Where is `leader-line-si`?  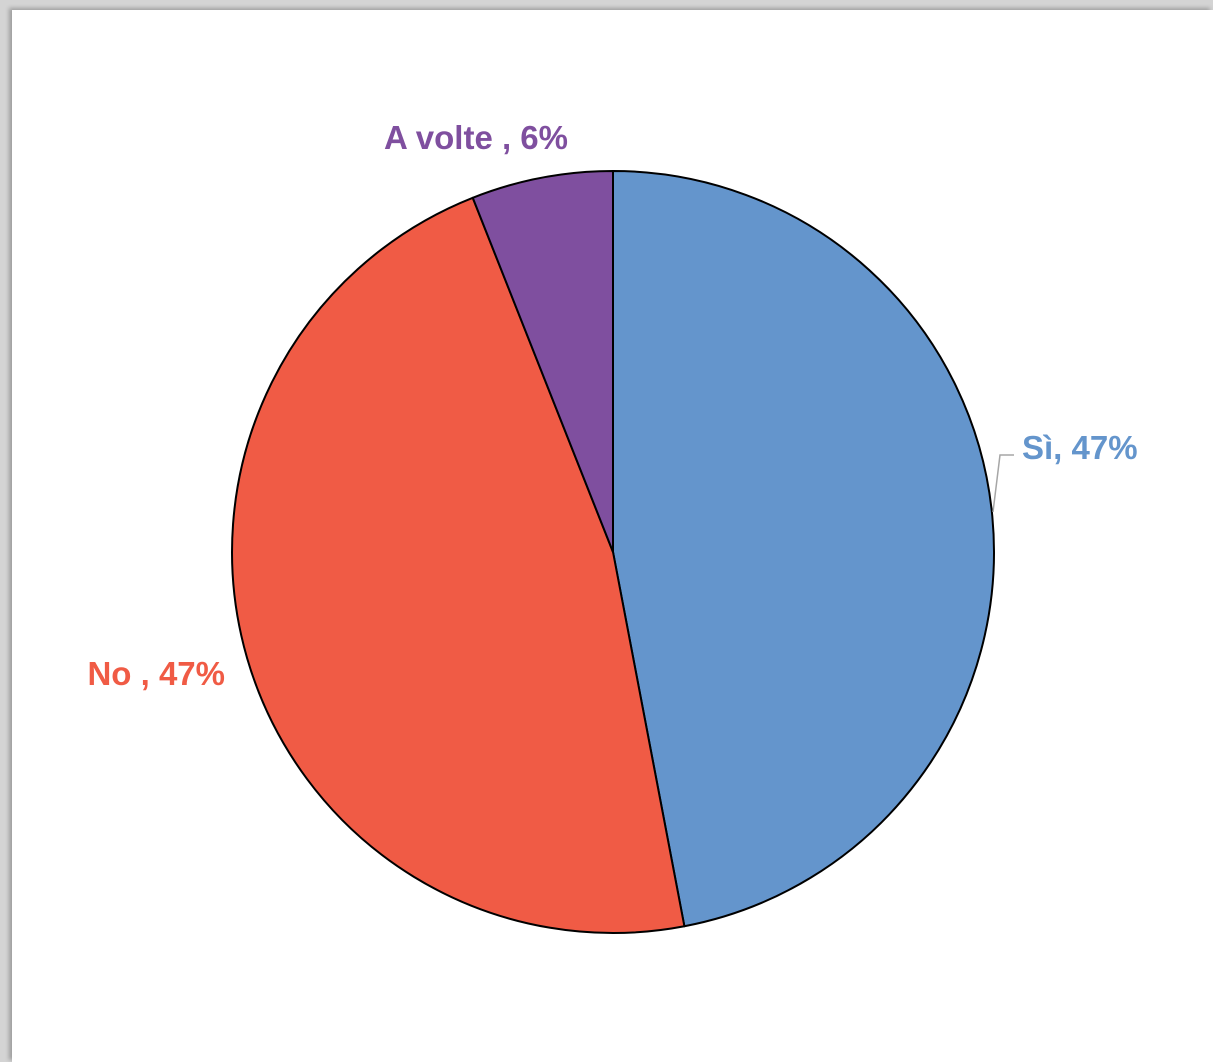
leader-line-si is located at coordinates (1003, 483).